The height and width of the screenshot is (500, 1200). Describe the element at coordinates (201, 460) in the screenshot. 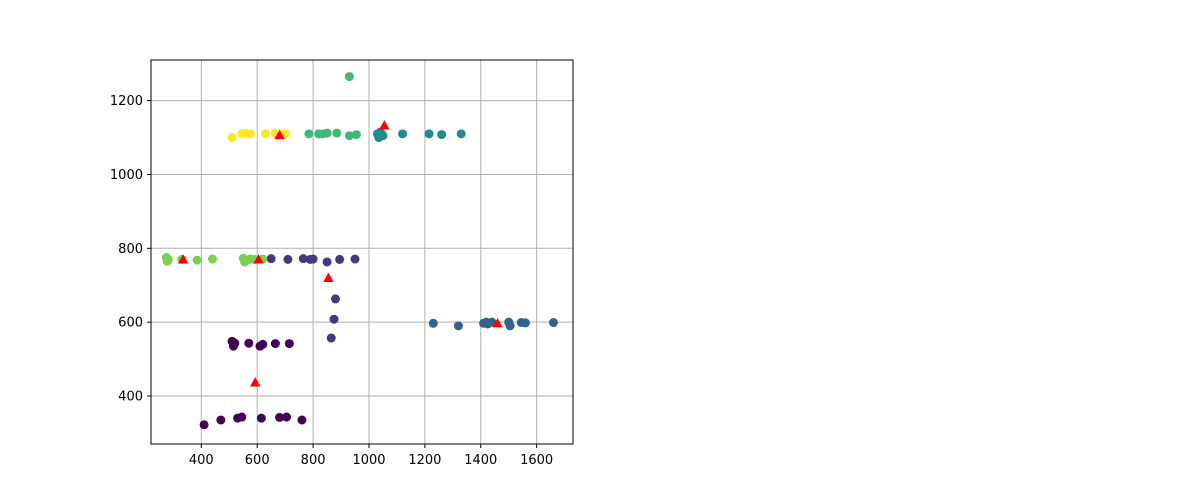

I see `x-tick-label: 400` at that location.